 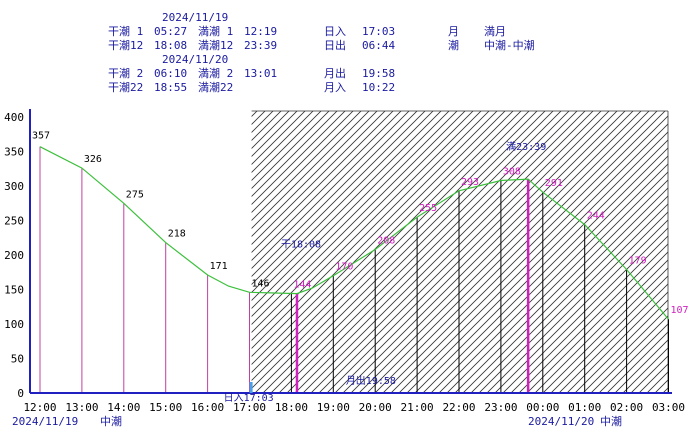 What do you see at coordinates (379, 87) in the screenshot?
I see `moonset-time: 10:22` at bounding box center [379, 87].